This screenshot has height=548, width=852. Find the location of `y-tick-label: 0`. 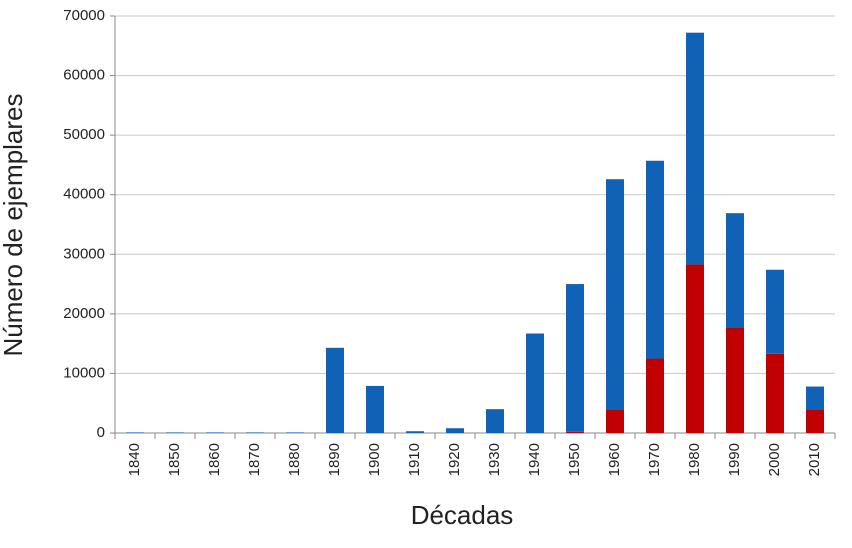

y-tick-label: 0 is located at coordinates (101, 432).